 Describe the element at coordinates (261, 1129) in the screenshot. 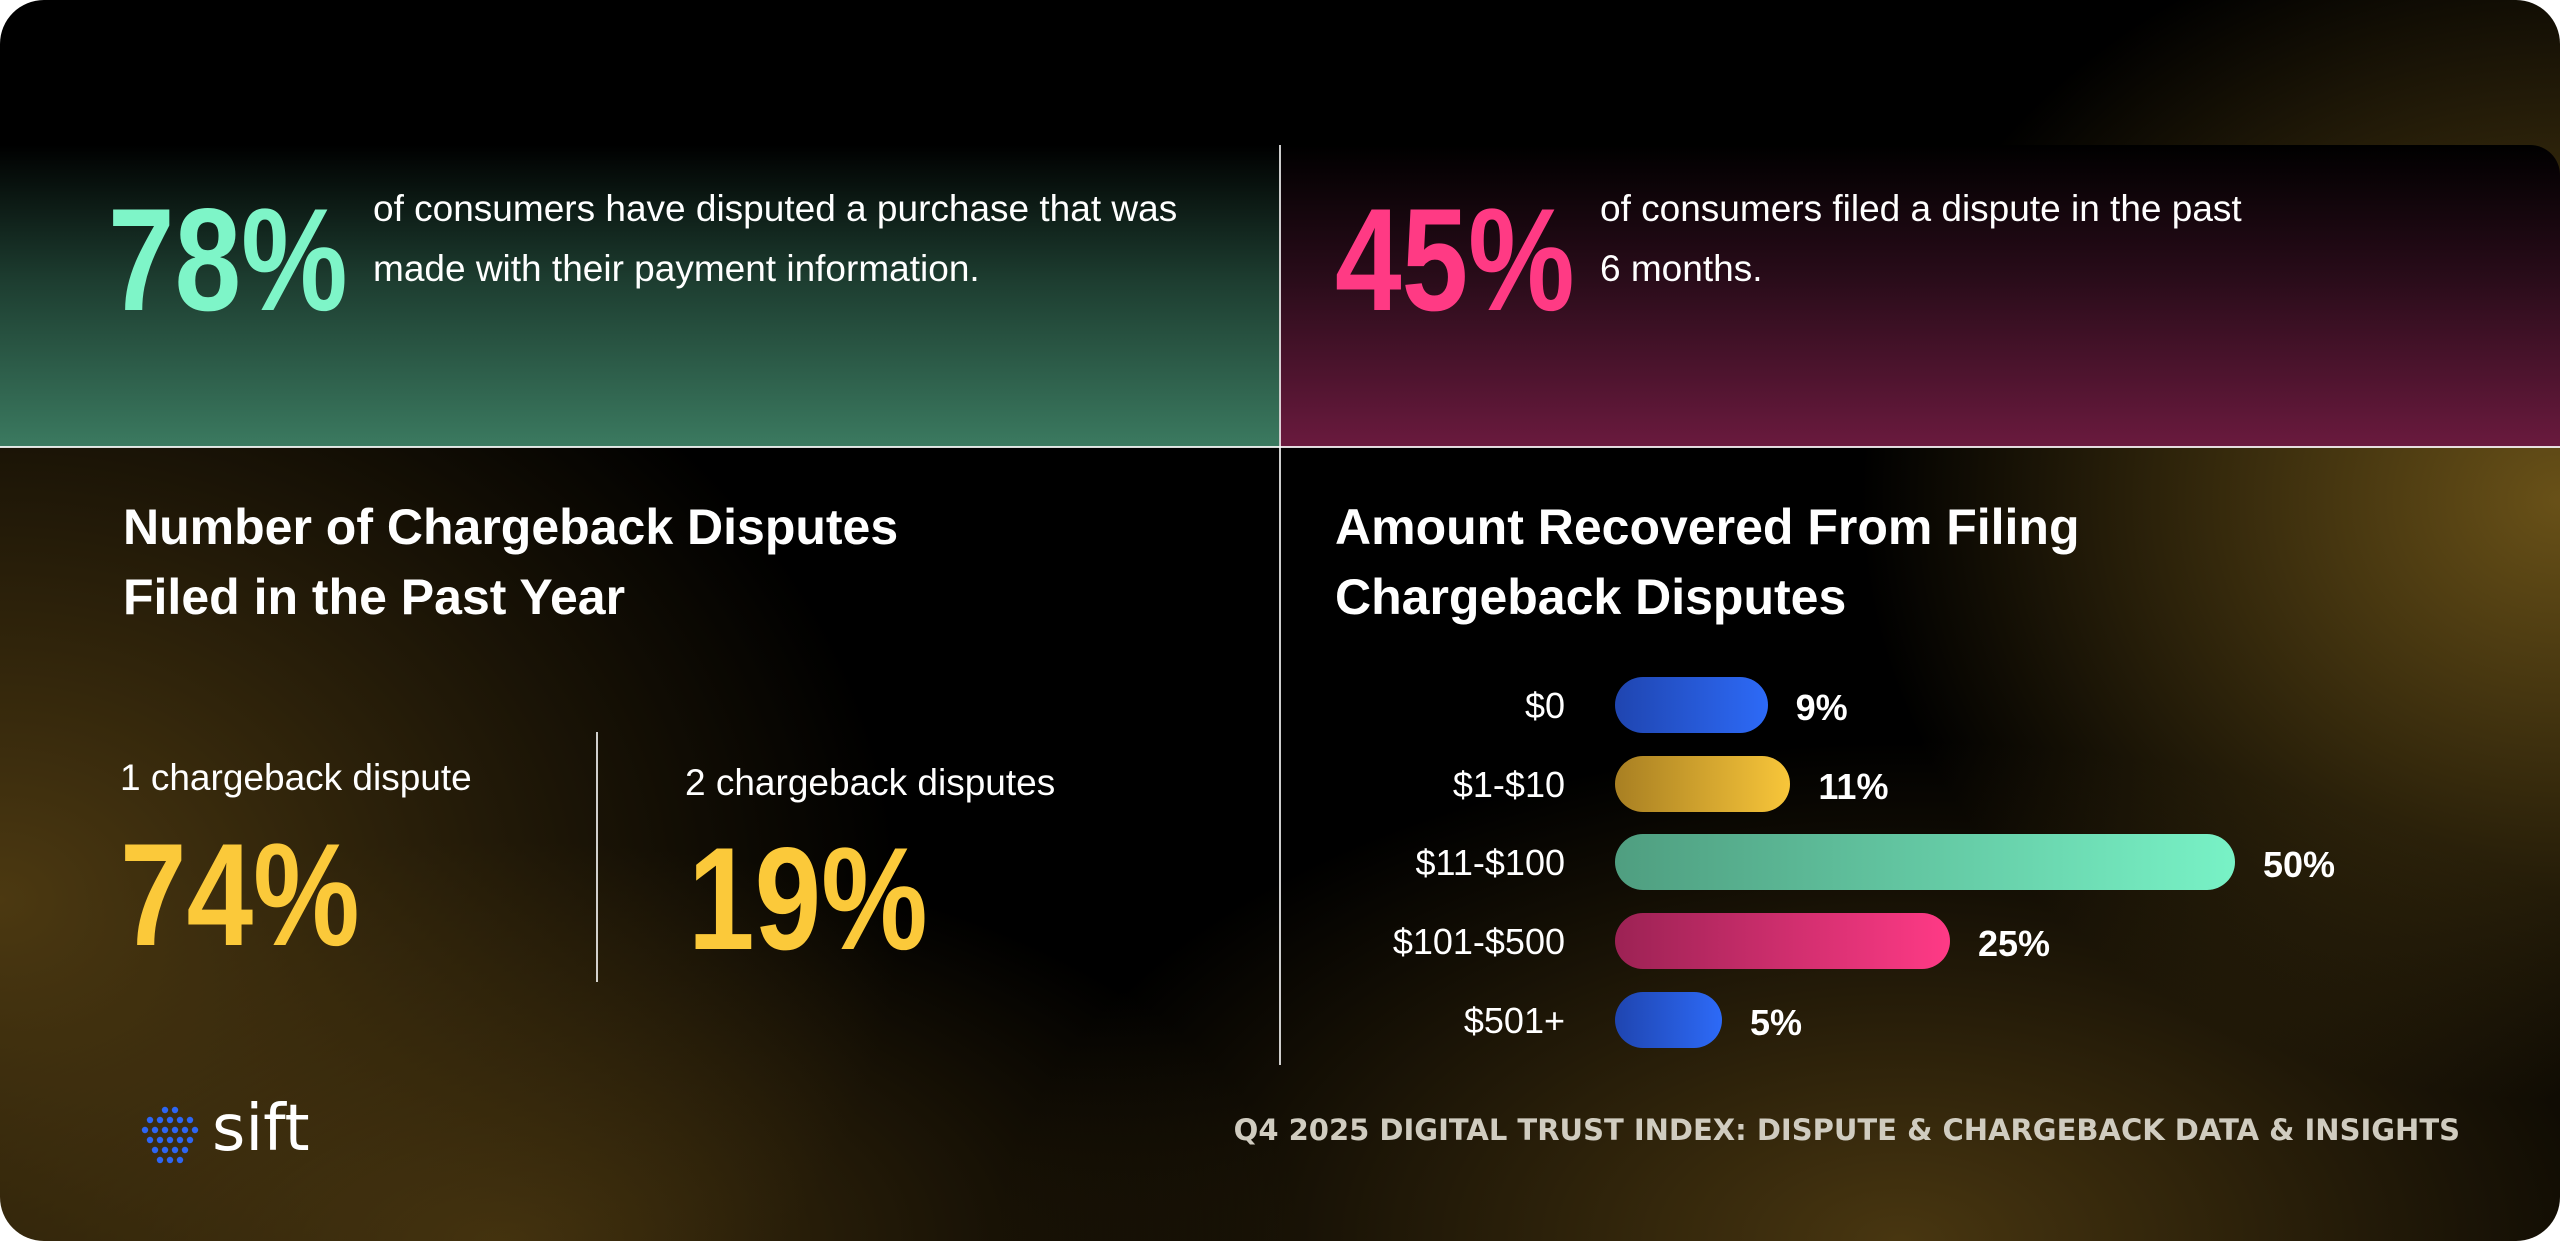

I see `logo-text: sift` at that location.